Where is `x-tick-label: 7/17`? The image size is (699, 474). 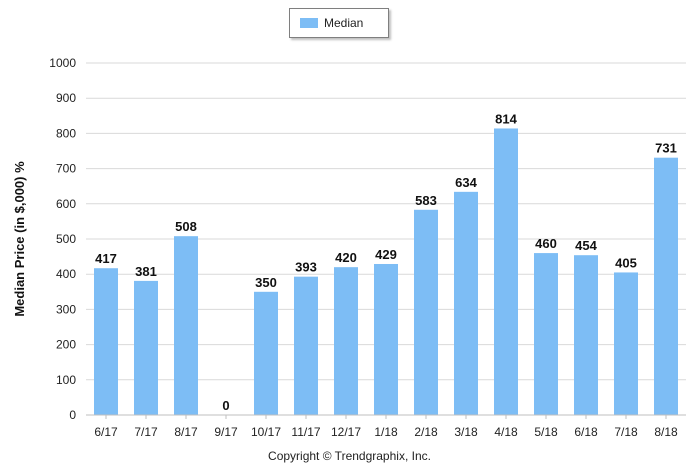 x-tick-label: 7/17 is located at coordinates (146, 432).